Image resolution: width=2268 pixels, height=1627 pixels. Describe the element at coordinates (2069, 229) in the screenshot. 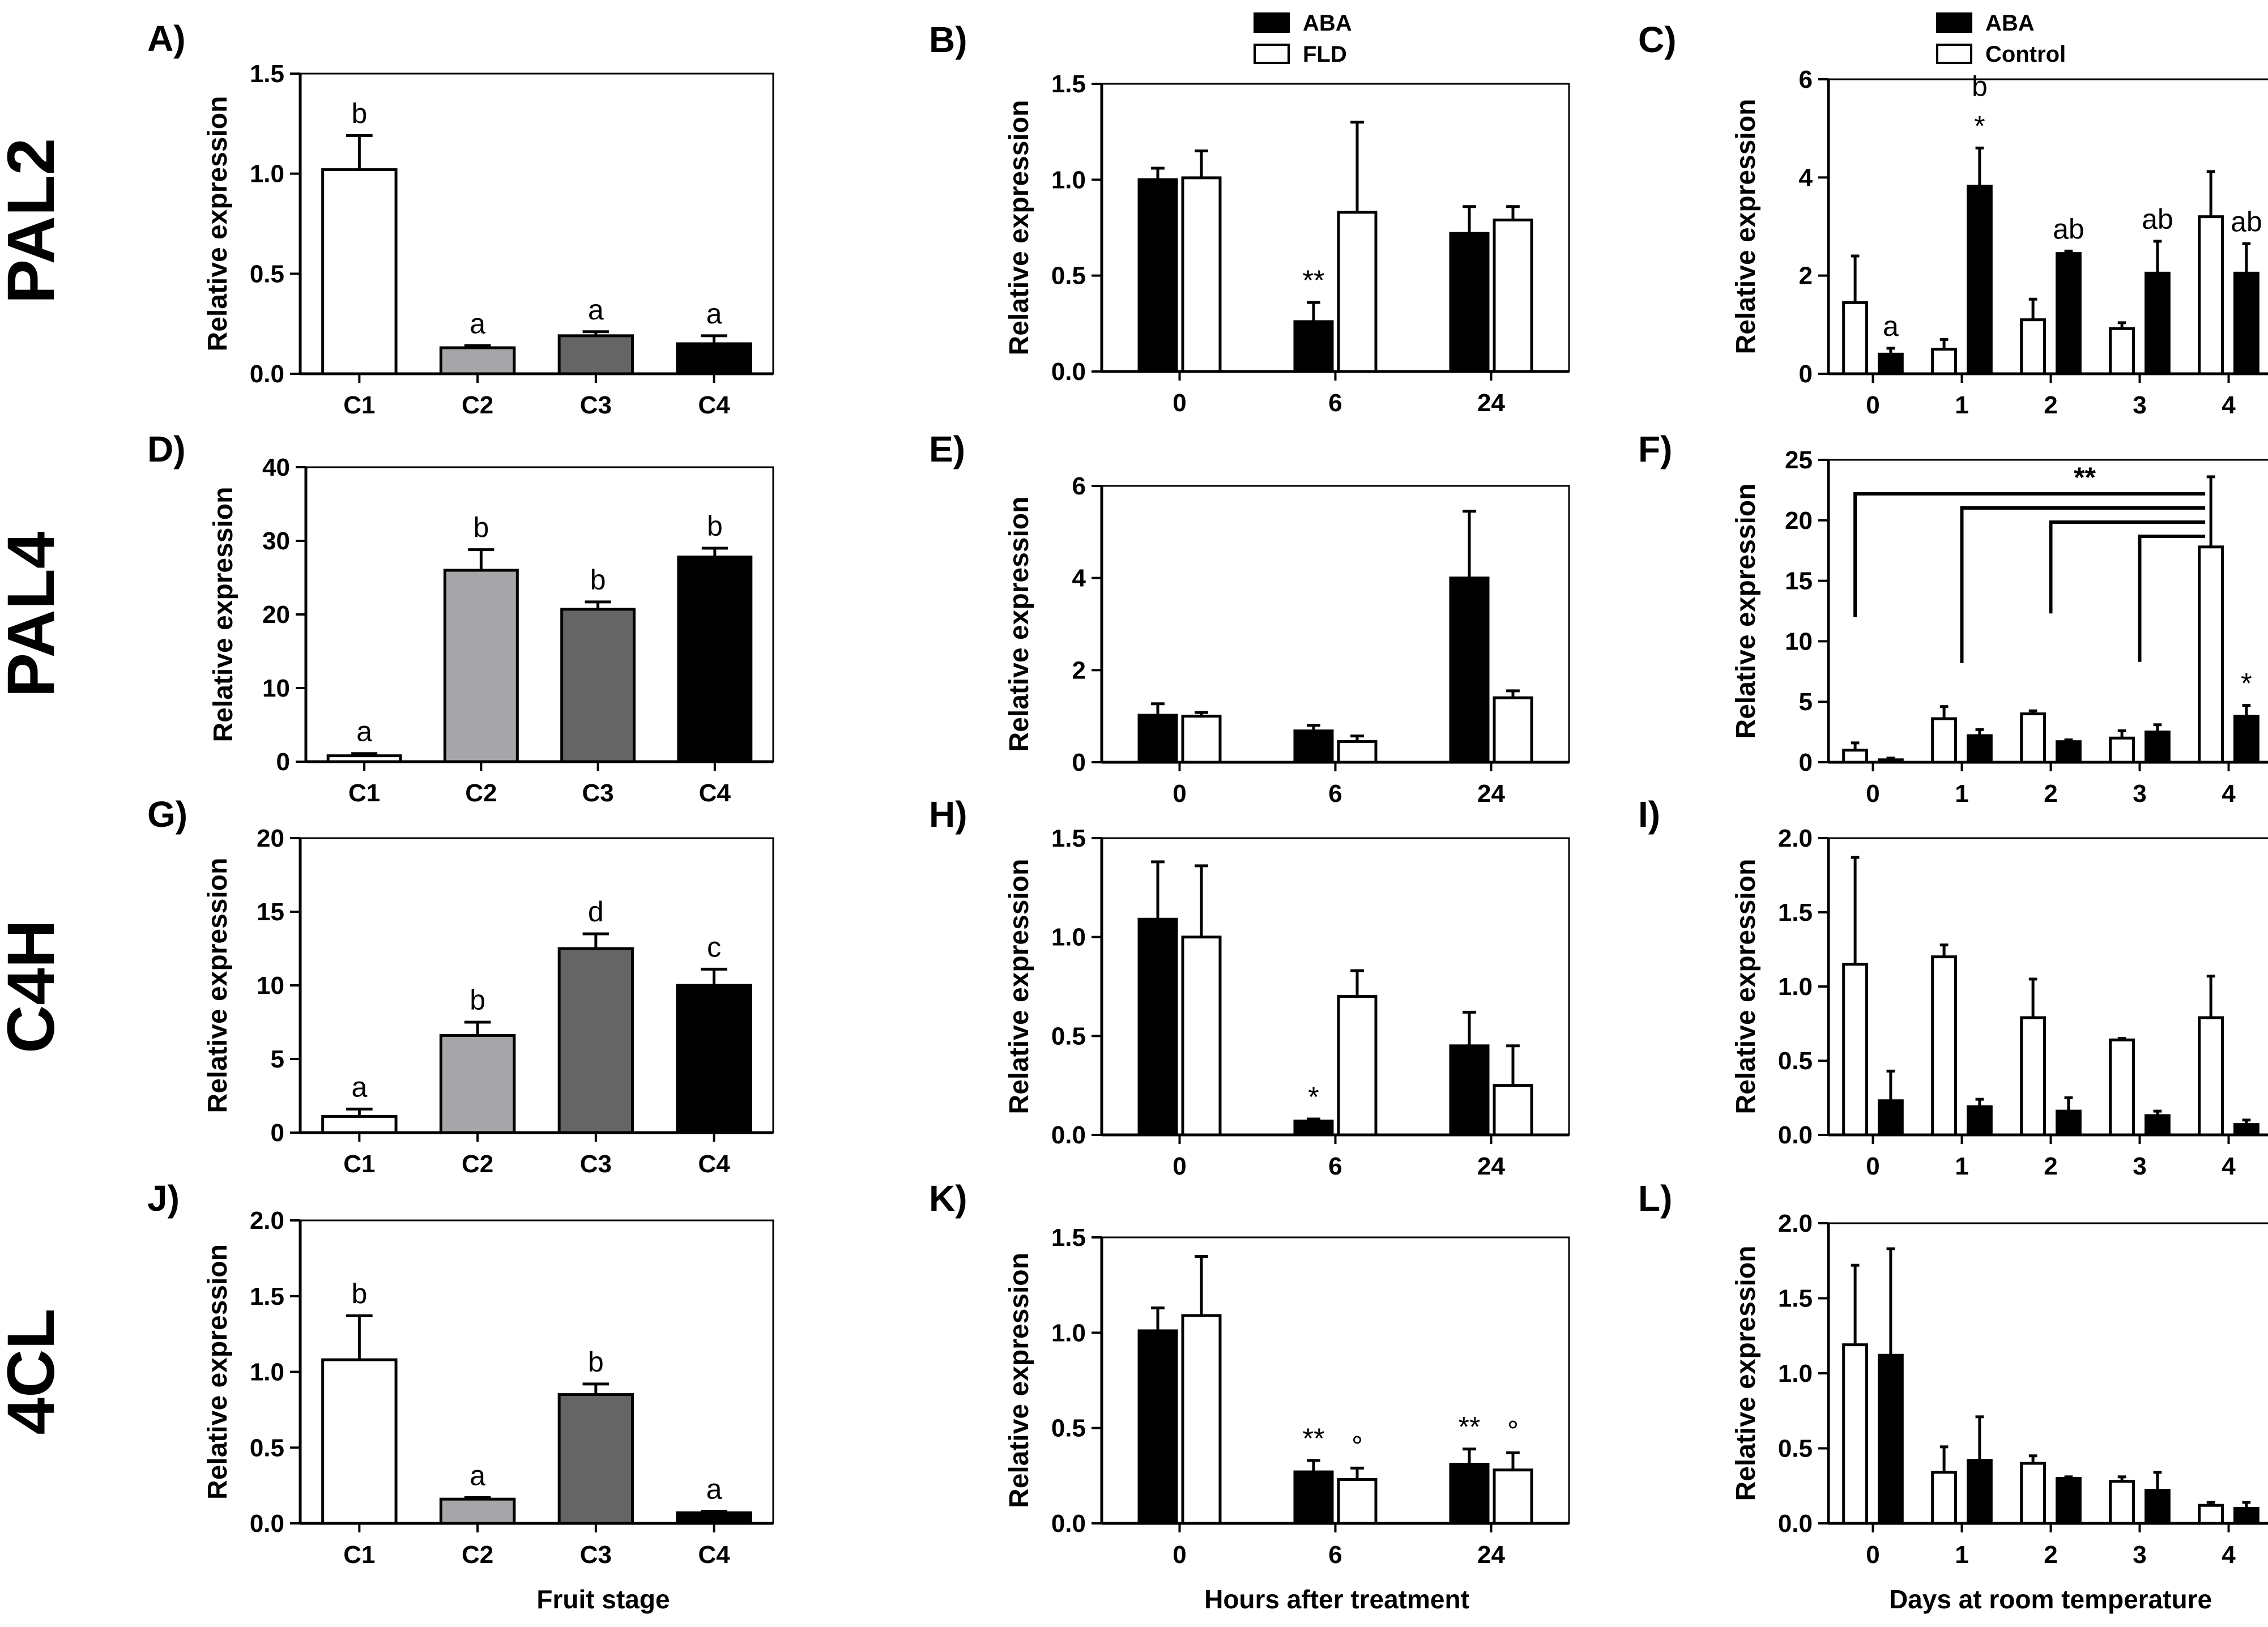

I see `significance-label: ab` at that location.